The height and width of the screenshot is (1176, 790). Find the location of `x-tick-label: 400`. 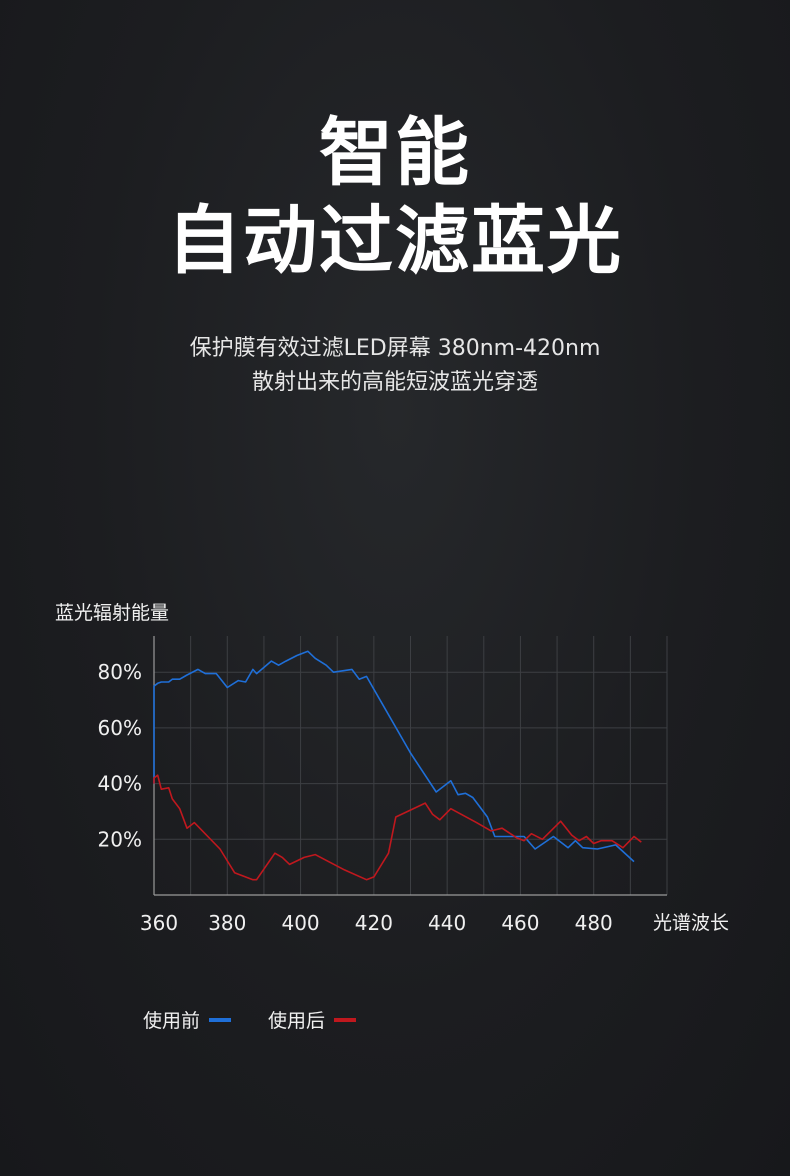

x-tick-label: 400 is located at coordinates (300, 923).